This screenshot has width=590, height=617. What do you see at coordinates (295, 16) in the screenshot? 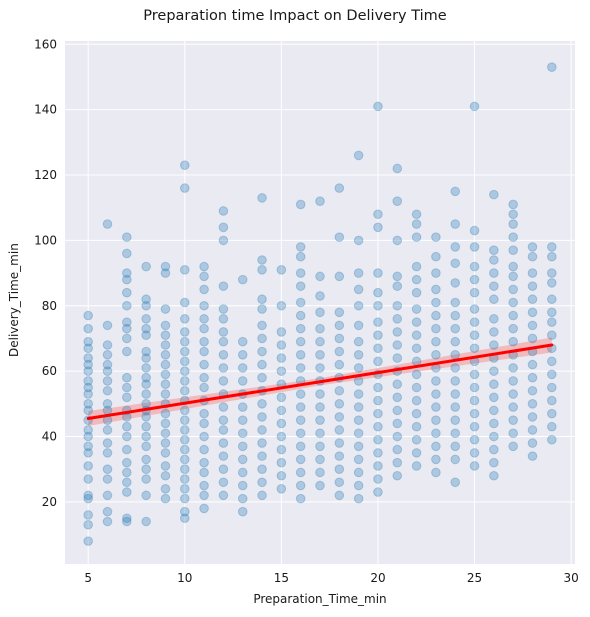
I see `chart-title: Preparation time Impact on Delivery Time` at bounding box center [295, 16].